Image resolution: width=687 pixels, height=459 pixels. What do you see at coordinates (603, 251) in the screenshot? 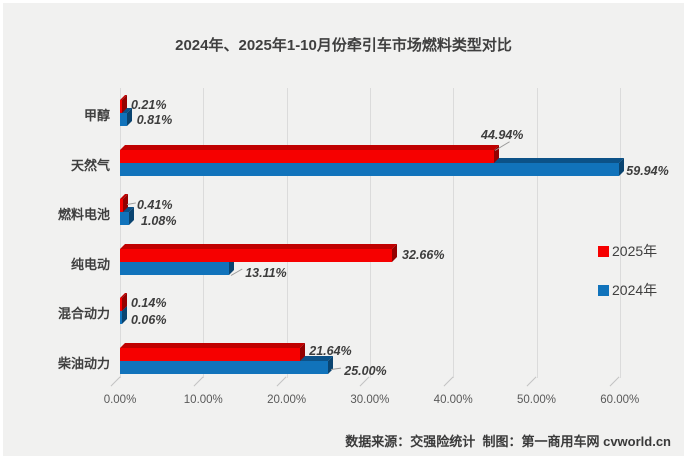
I see `legend-swatch-2025年` at bounding box center [603, 251].